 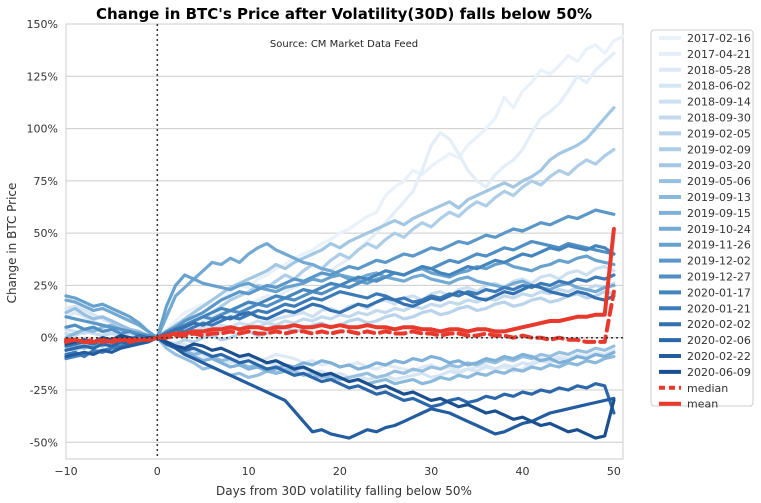 What do you see at coordinates (42, 24) in the screenshot?
I see `y-tick-label: 150%` at bounding box center [42, 24].